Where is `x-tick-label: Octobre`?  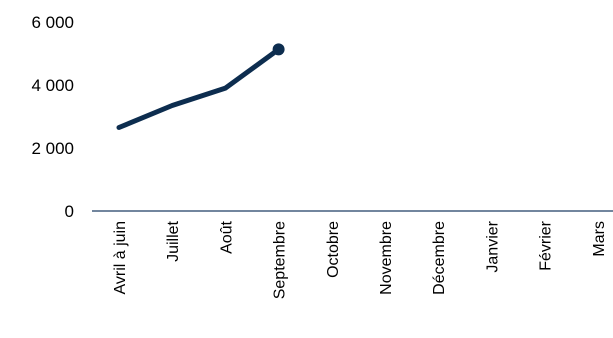 x-tick-label: Octobre is located at coordinates (333, 249).